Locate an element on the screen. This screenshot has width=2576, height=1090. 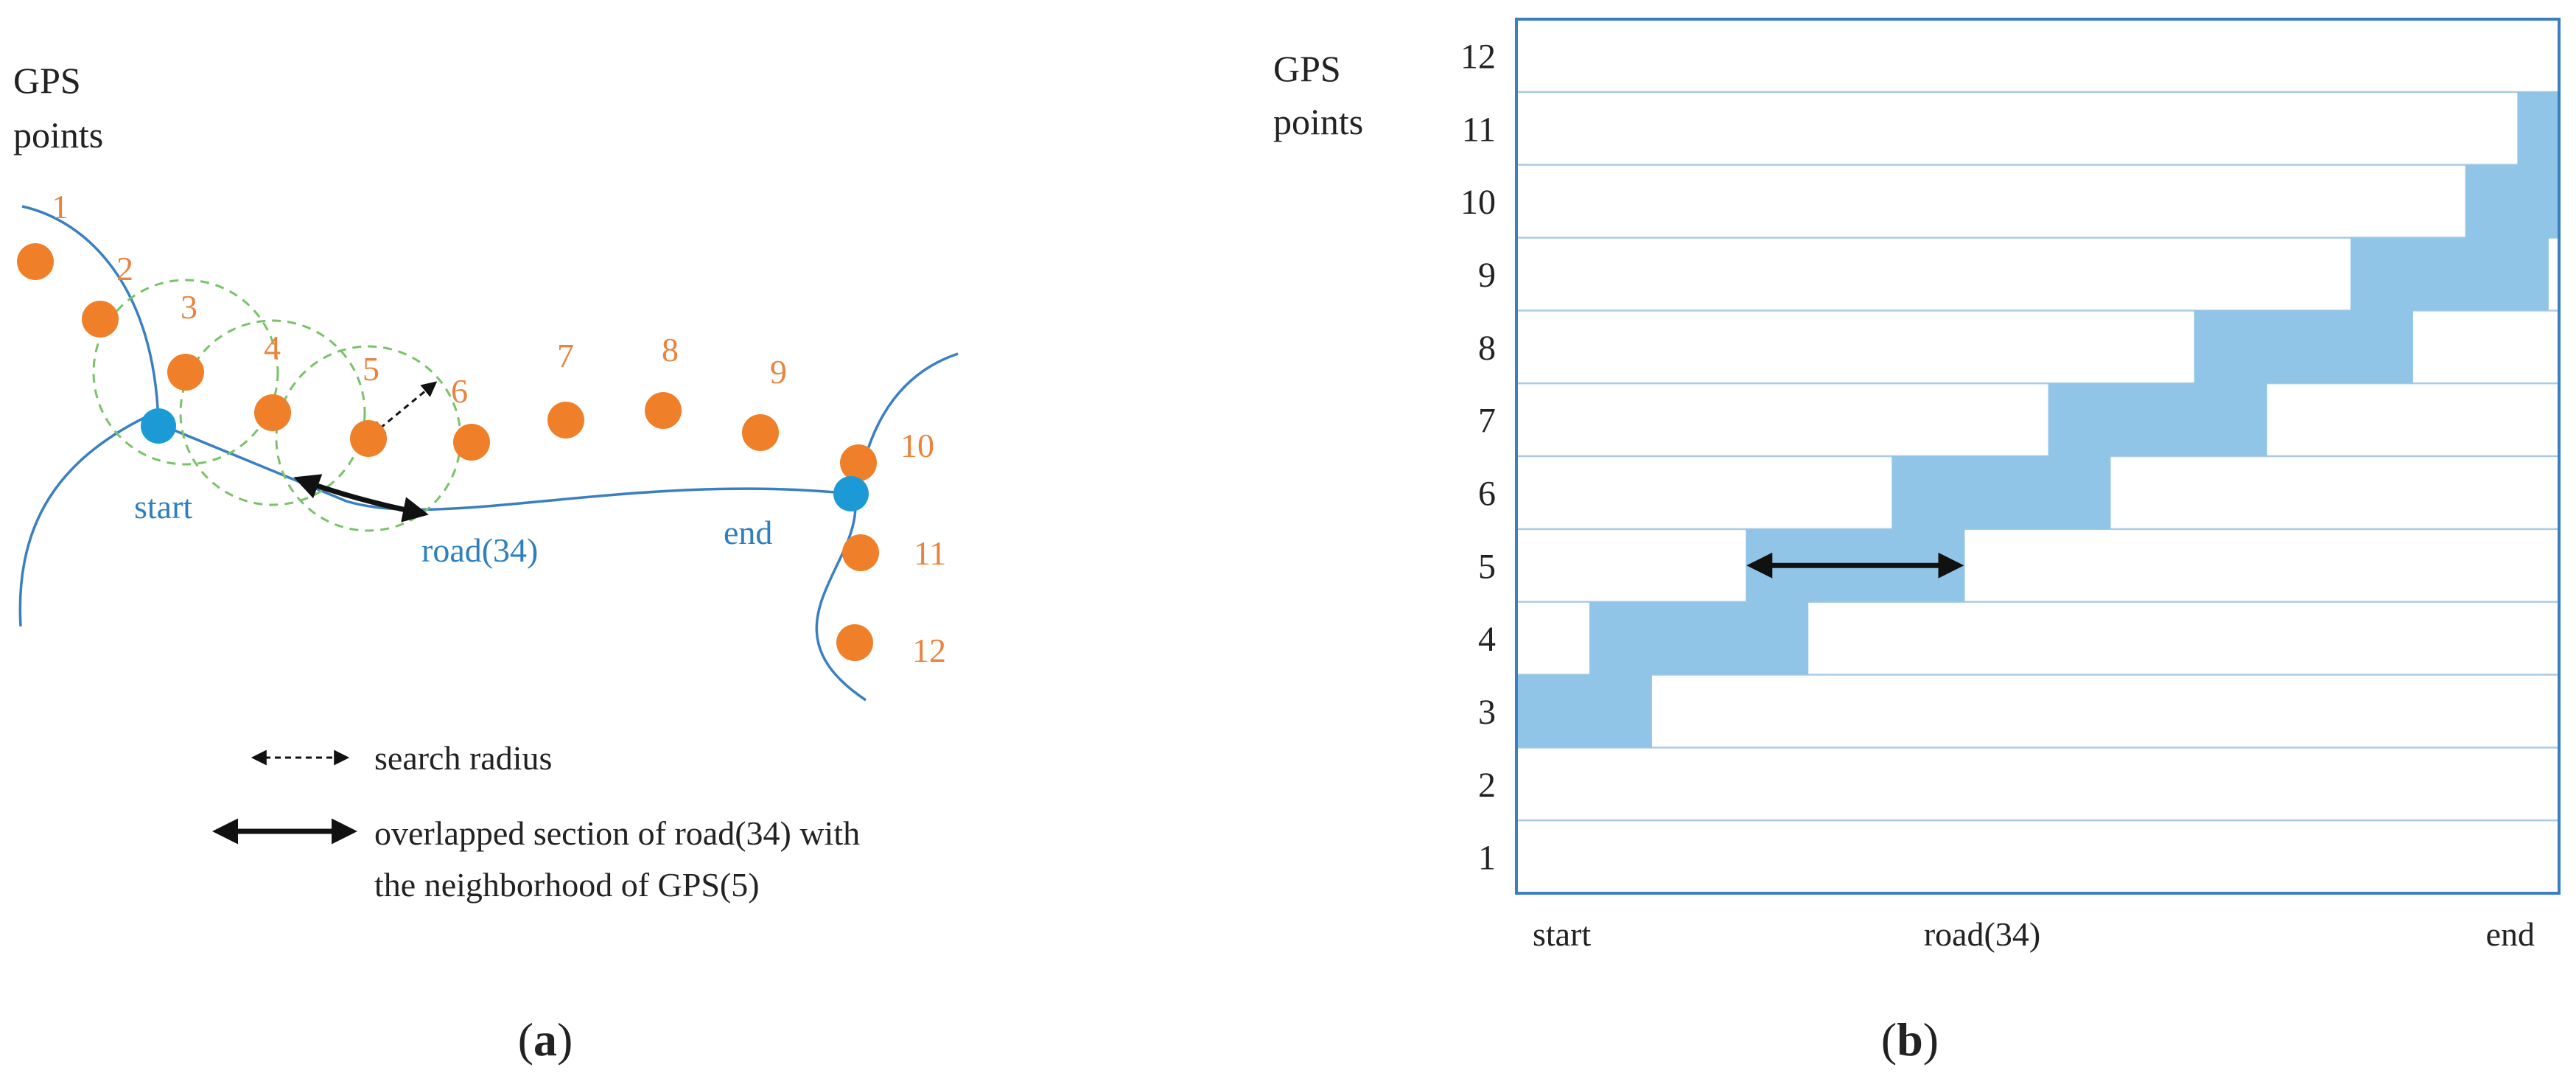
gps-label: 10 is located at coordinates (917, 445).